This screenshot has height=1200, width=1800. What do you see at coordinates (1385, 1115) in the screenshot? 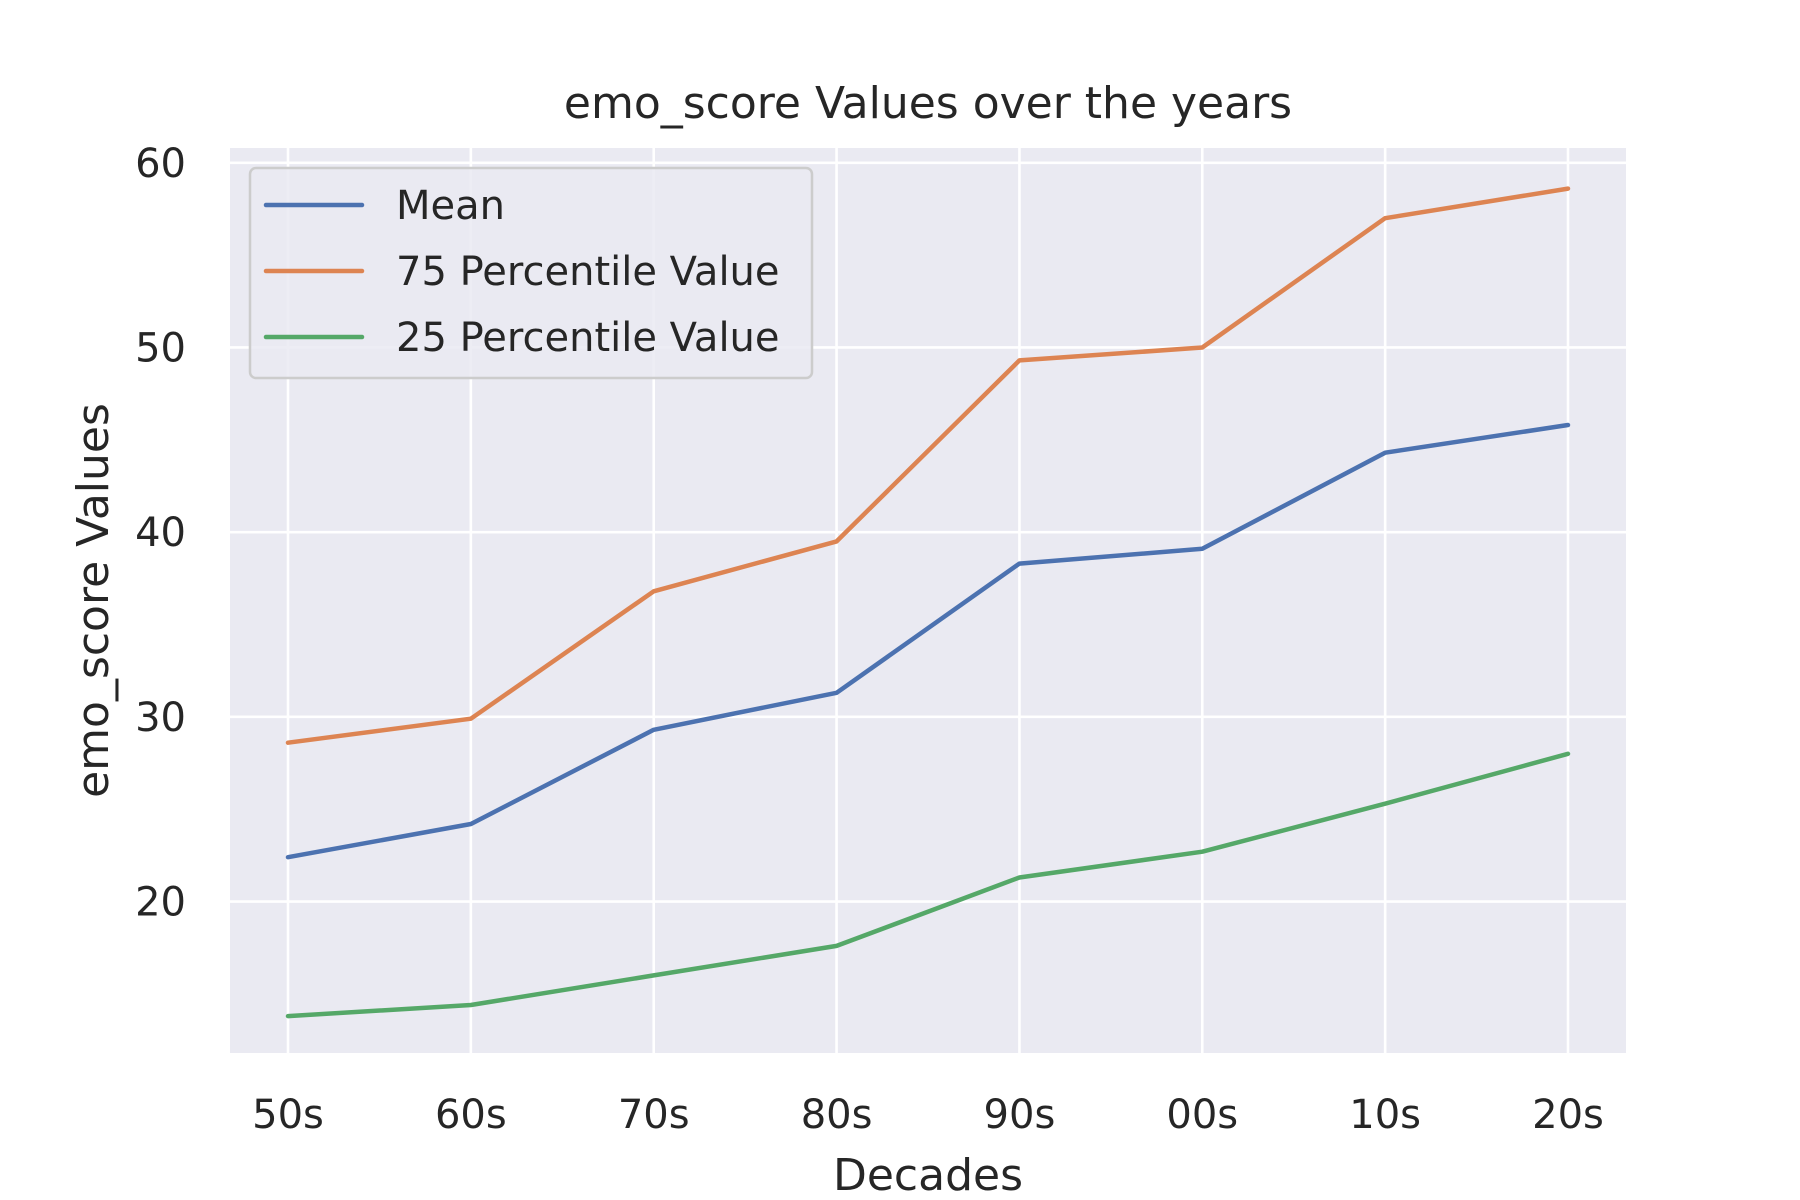
I see `x-tick-label: 10s` at bounding box center [1385, 1115].